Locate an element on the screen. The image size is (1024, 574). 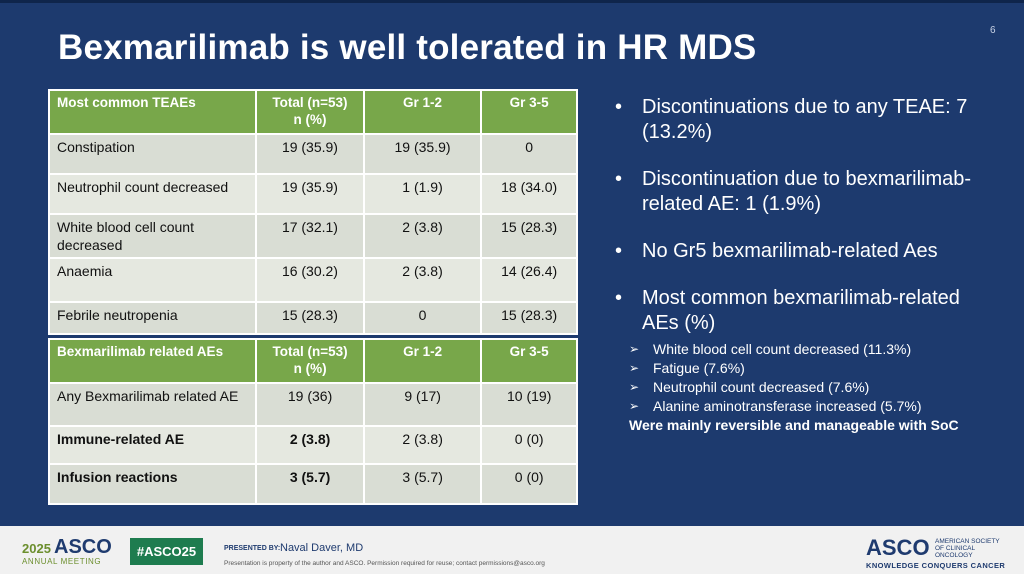
ae-gr12: 19 (35.9) is located at coordinates (422, 154).